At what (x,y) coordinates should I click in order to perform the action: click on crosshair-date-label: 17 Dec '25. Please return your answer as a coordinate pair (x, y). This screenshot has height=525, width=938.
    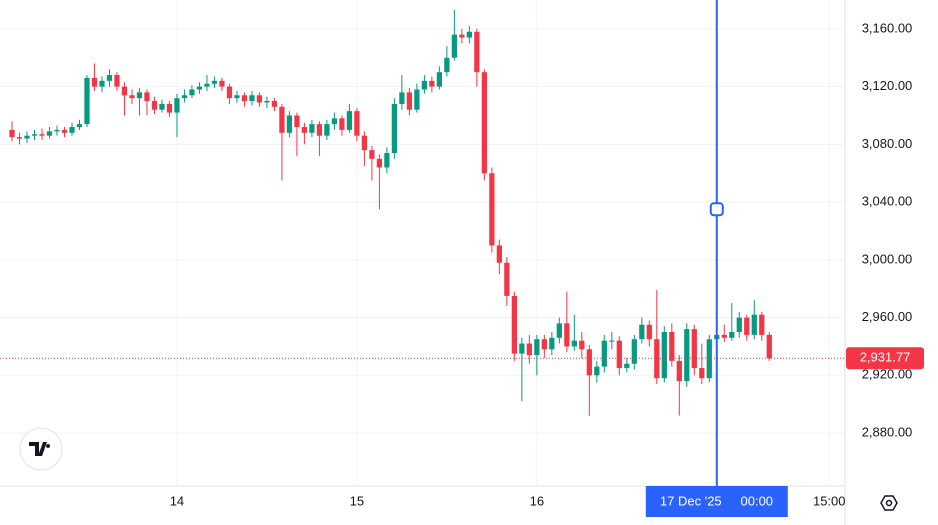
    Looking at the image, I should click on (691, 500).